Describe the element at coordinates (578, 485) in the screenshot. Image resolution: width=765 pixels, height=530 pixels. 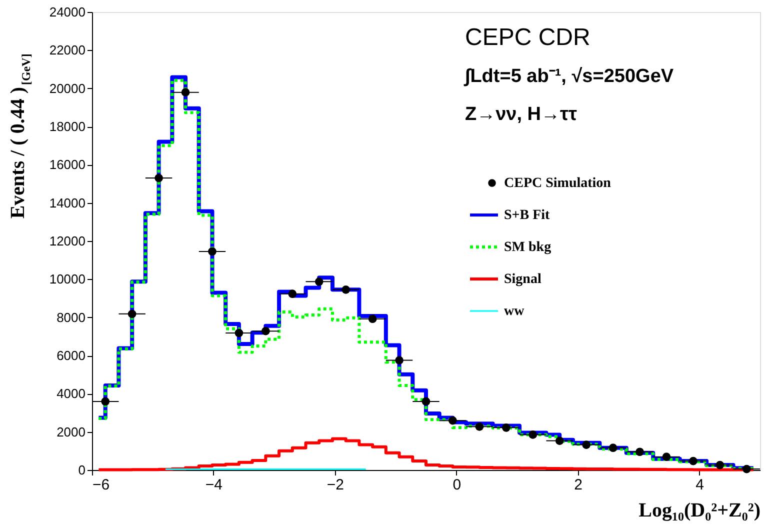
I see `x-tick-label: 2` at that location.